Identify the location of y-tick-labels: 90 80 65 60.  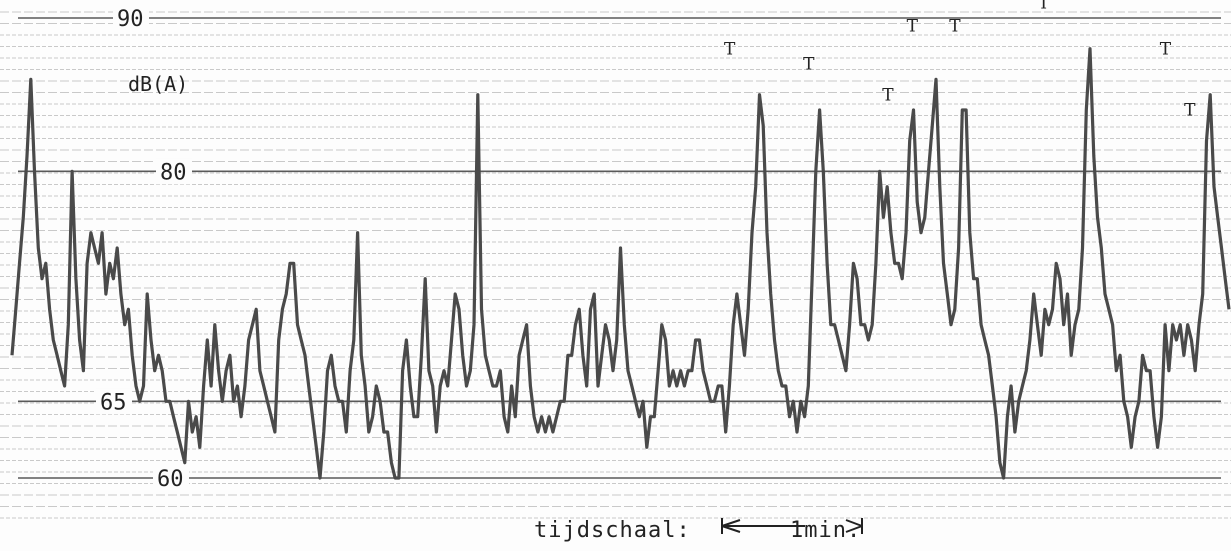
(144, 248).